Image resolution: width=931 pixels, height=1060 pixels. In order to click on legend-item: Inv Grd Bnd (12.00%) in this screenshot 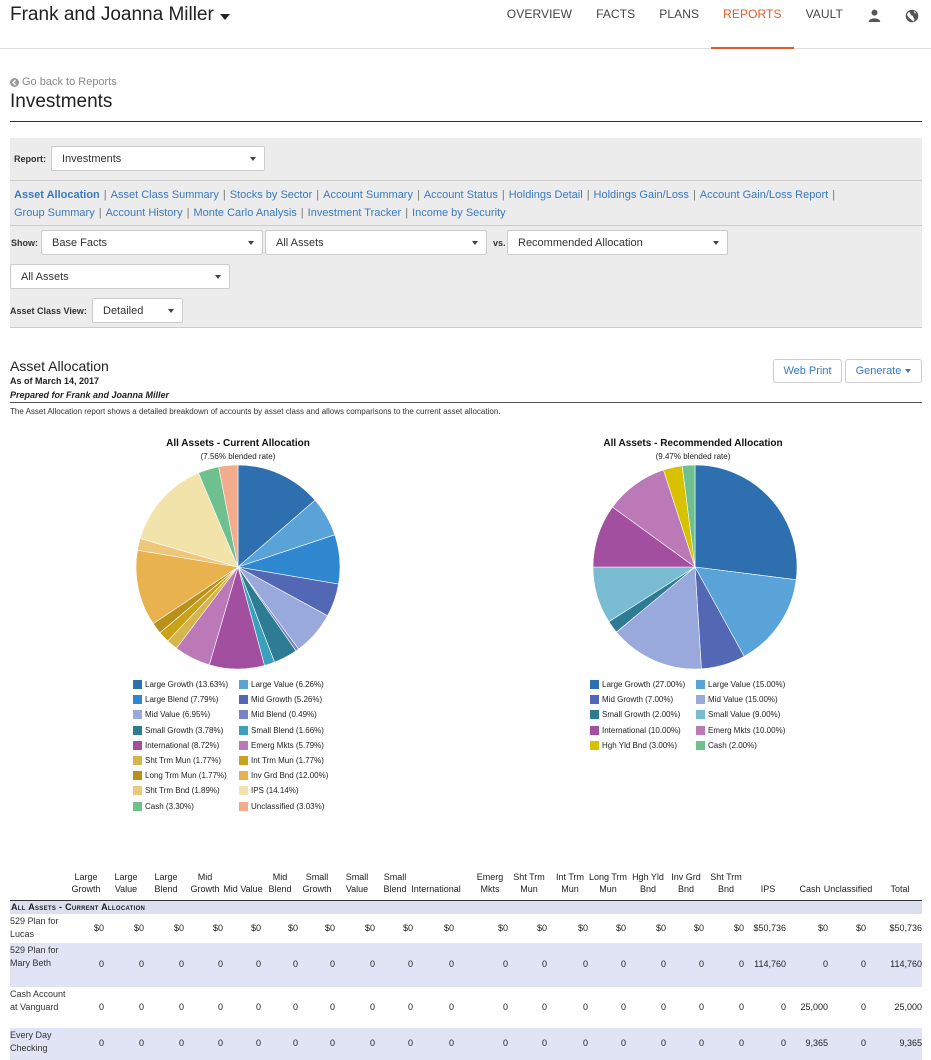, I will do `click(283, 776)`.